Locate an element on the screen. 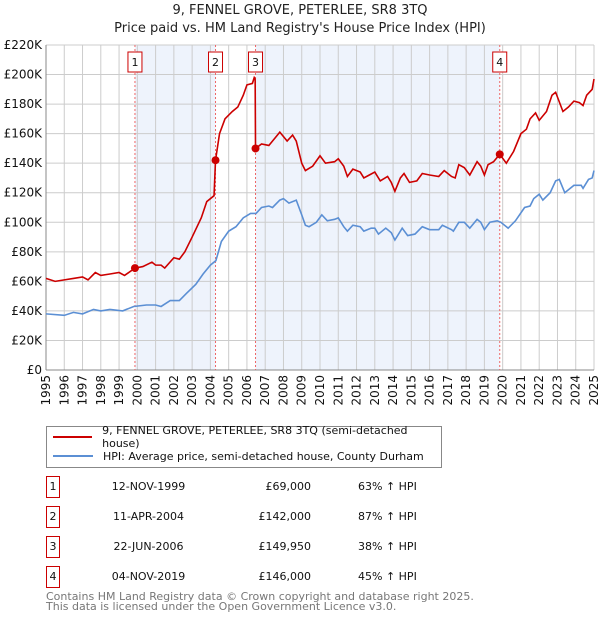 The height and width of the screenshot is (620, 600). y-tick-label: £80K is located at coordinates (27, 252).